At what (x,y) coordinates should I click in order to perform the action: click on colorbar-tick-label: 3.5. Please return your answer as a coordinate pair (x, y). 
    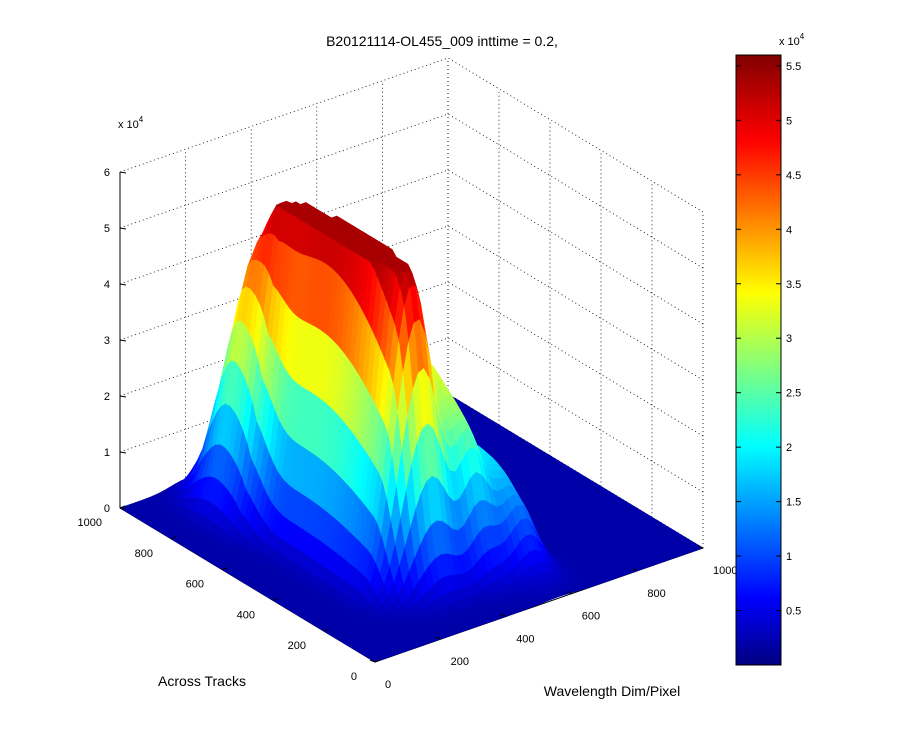
    Looking at the image, I should click on (793, 285).